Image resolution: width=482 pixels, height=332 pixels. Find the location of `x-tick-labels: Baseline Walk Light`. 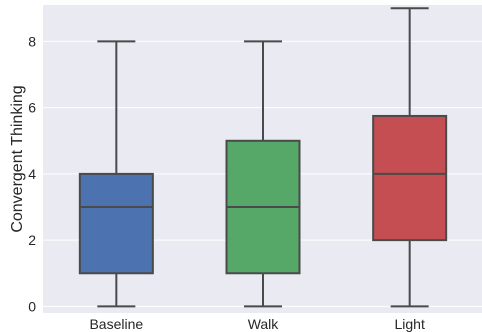

x-tick-labels: Baseline Walk Light is located at coordinates (256, 324).